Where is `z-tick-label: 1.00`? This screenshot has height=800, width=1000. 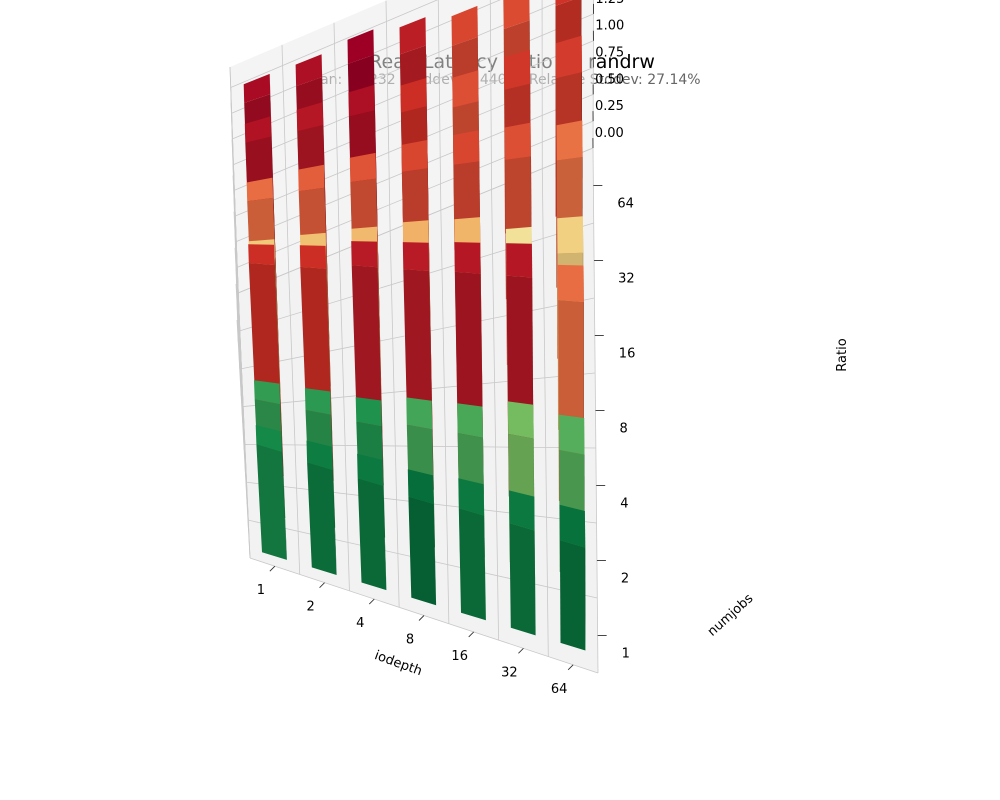
z-tick-label: 1.00 is located at coordinates (609, 26).